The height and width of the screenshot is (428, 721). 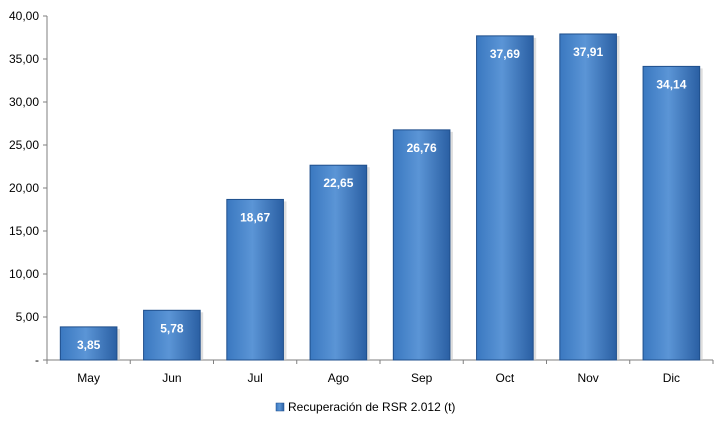 What do you see at coordinates (380, 372) in the screenshot?
I see `x-axis: May Jun Jul Ago Sep Oct Nov Dic` at bounding box center [380, 372].